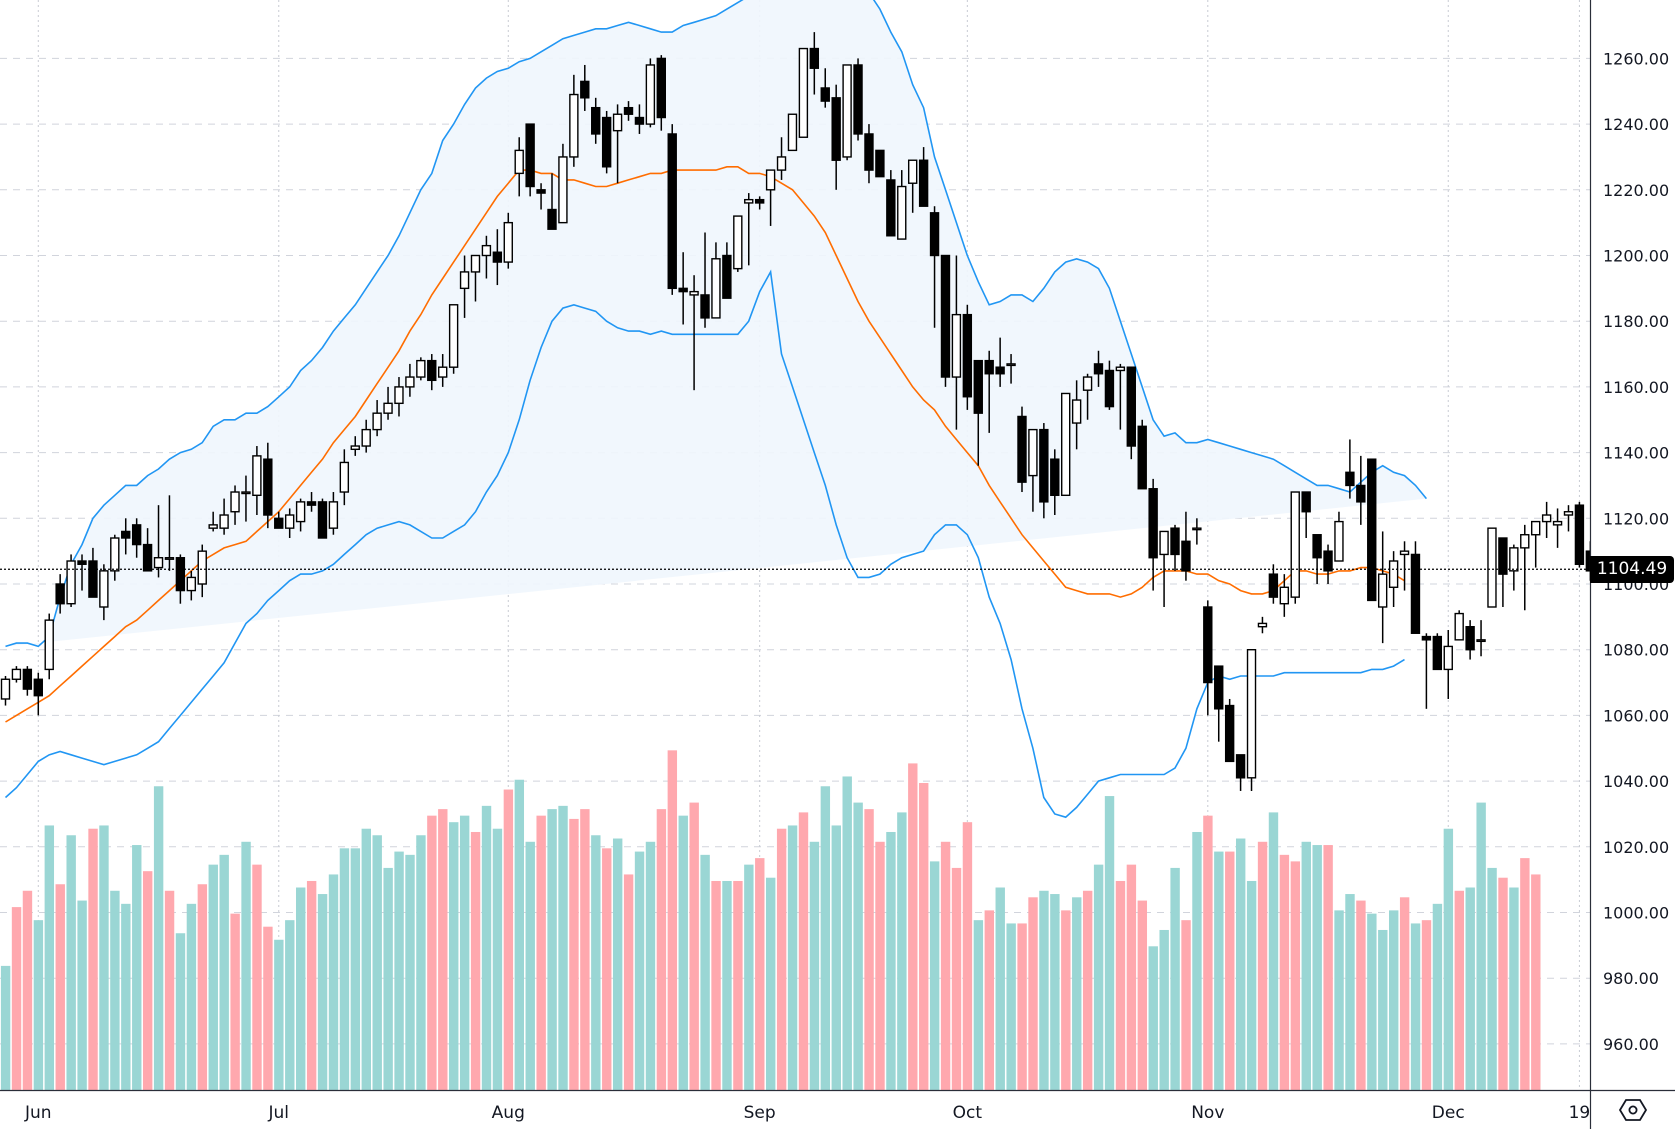 The height and width of the screenshot is (1129, 1675). What do you see at coordinates (1631, 1044) in the screenshot?
I see `price-axis-label: 960.00` at bounding box center [1631, 1044].